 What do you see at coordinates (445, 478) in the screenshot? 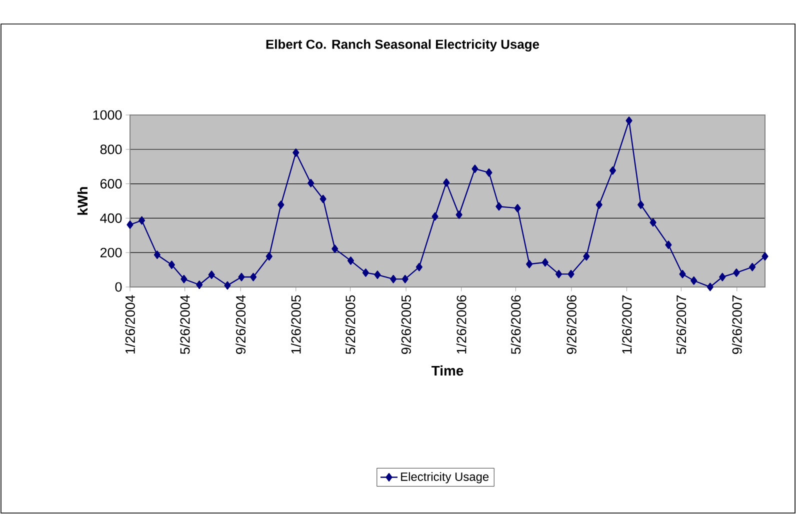
I see `legend-label: Electricity Usage` at bounding box center [445, 478].